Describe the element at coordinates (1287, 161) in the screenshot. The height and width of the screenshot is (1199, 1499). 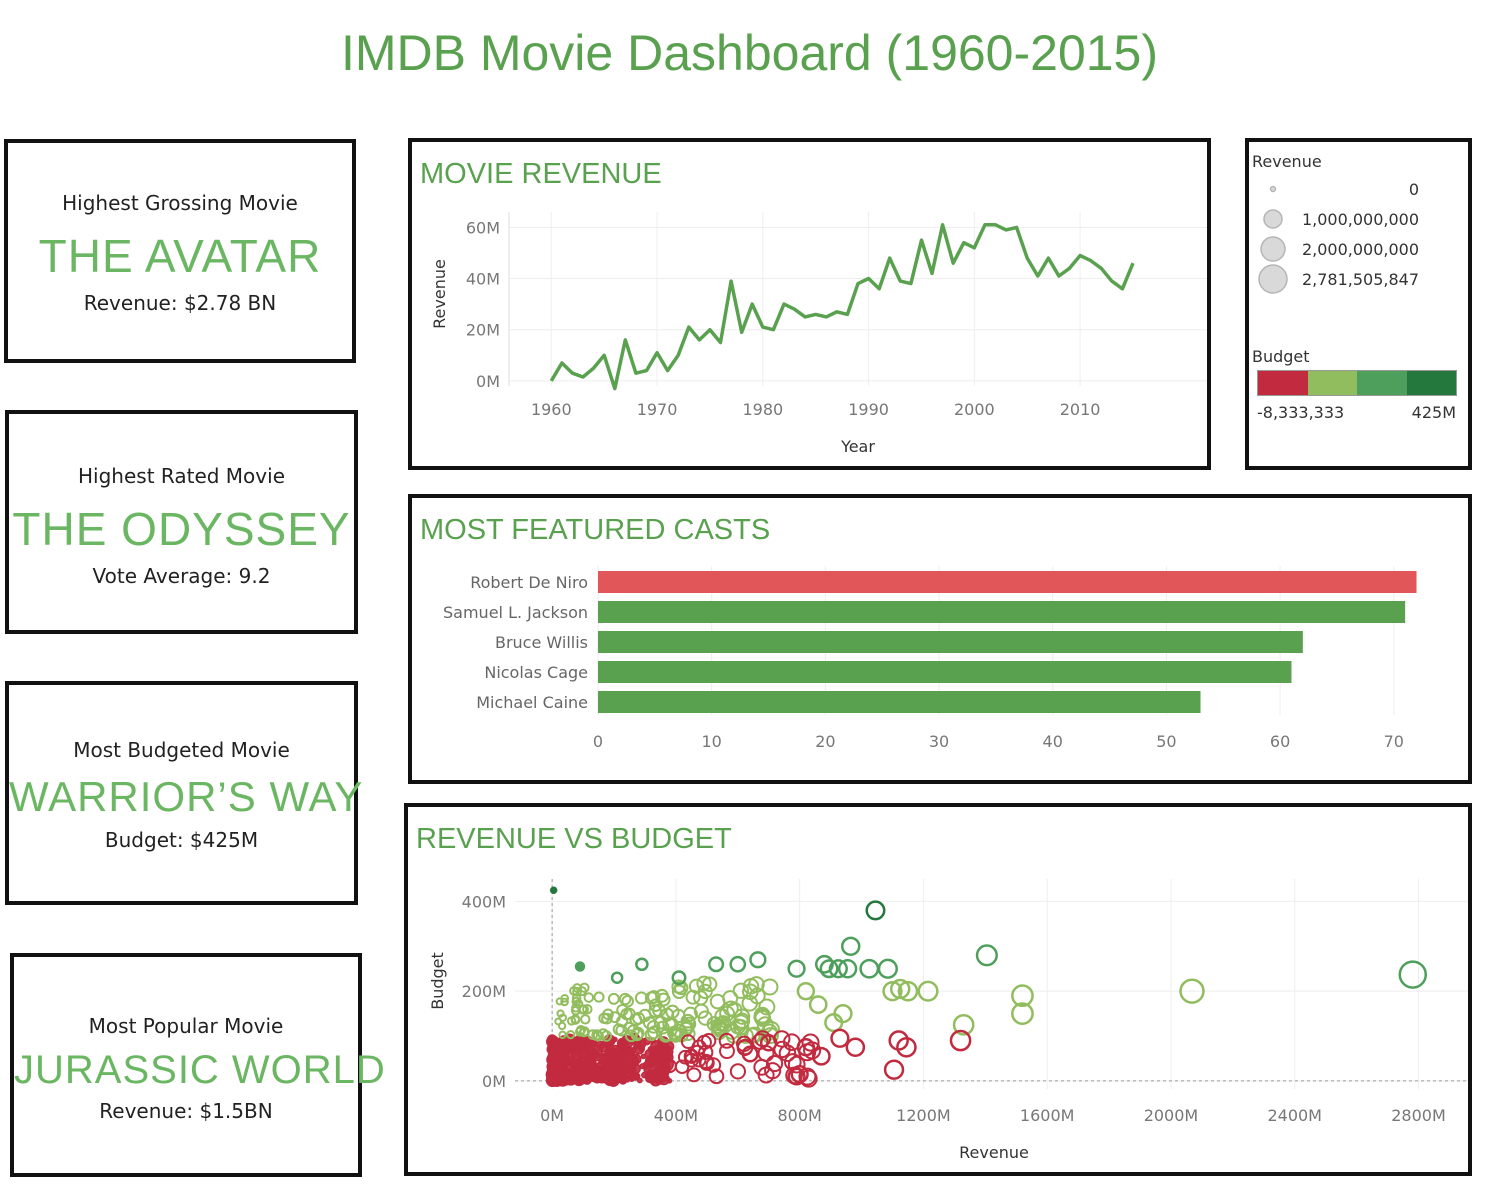
I see `revenue-legend-title: Revenue` at that location.